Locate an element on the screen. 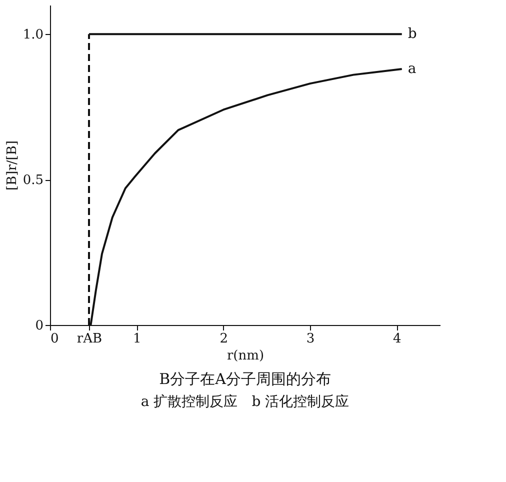 This screenshot has width=506, height=482. y-tick-label: 0 is located at coordinates (39, 326).